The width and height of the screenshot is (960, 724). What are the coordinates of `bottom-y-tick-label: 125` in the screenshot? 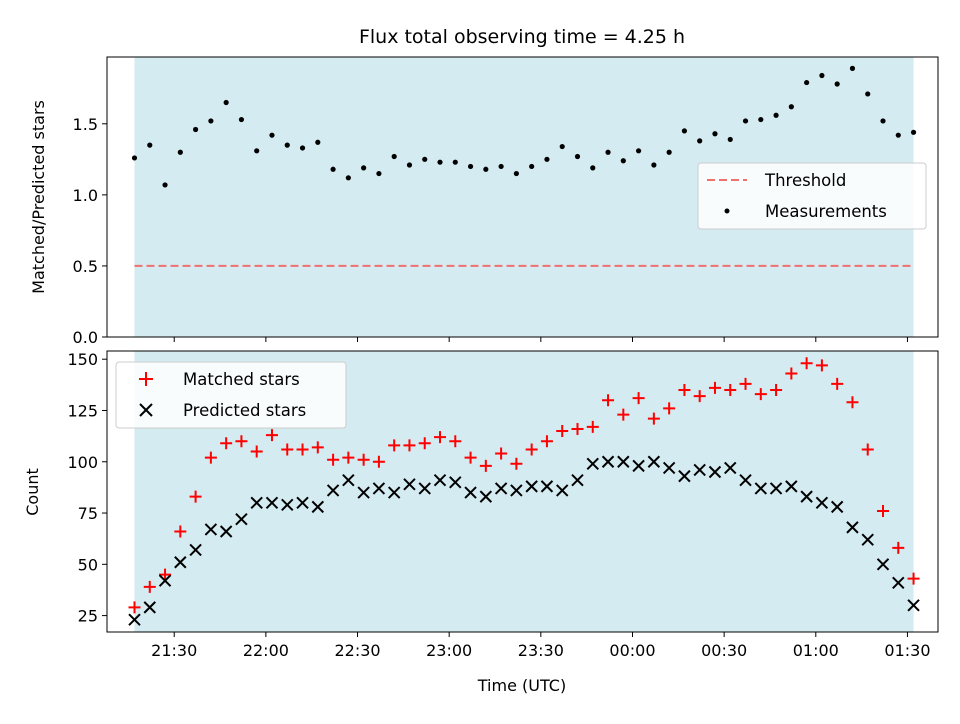 It's located at (82, 410).